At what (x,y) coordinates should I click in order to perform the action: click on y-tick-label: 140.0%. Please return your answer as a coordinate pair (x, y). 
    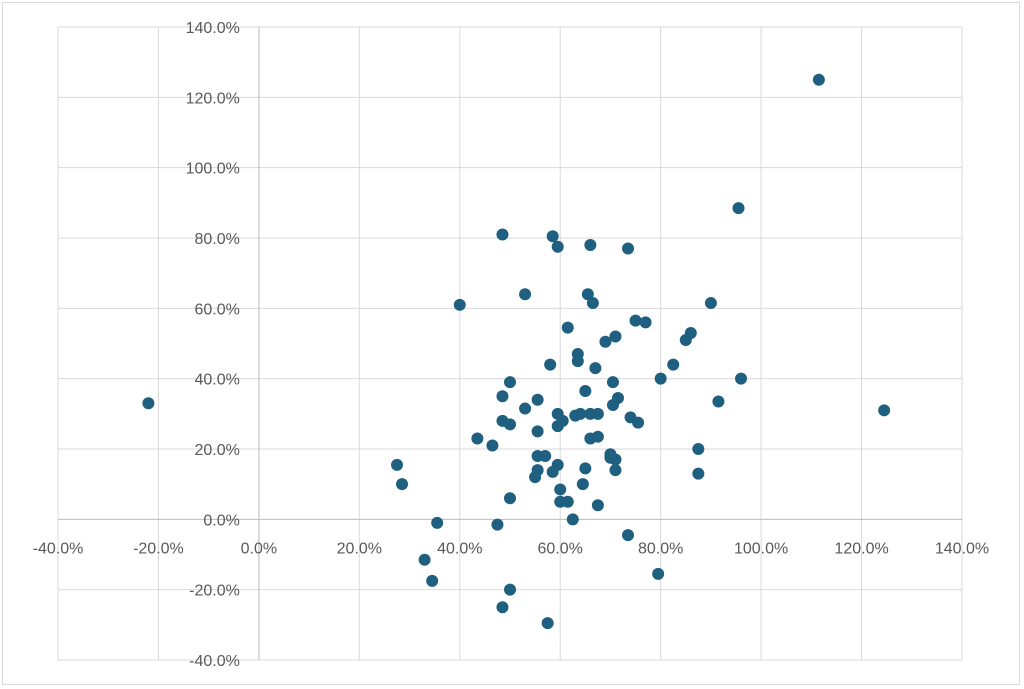
    Looking at the image, I should click on (213, 28).